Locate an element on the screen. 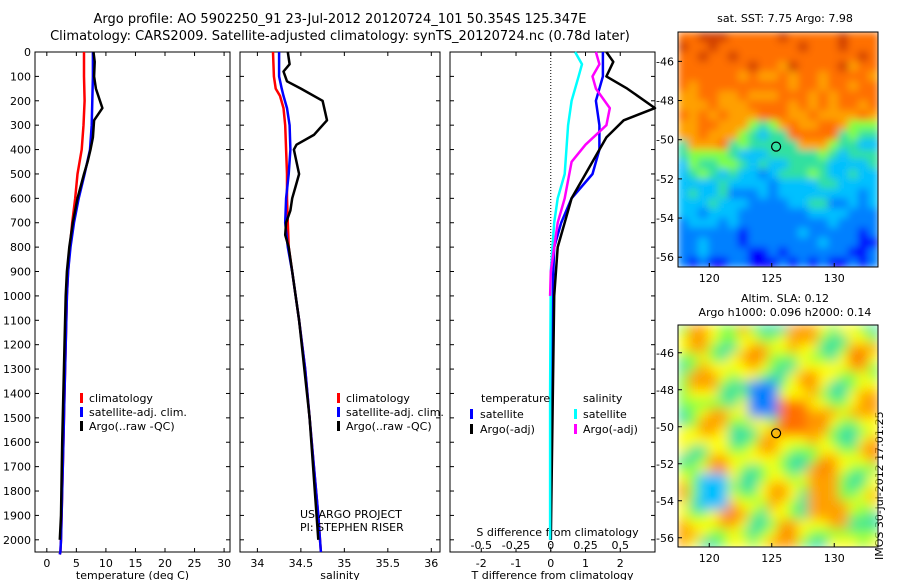 The image size is (900, 580). top-axis-tick-label: -0.25 is located at coordinates (516, 545).